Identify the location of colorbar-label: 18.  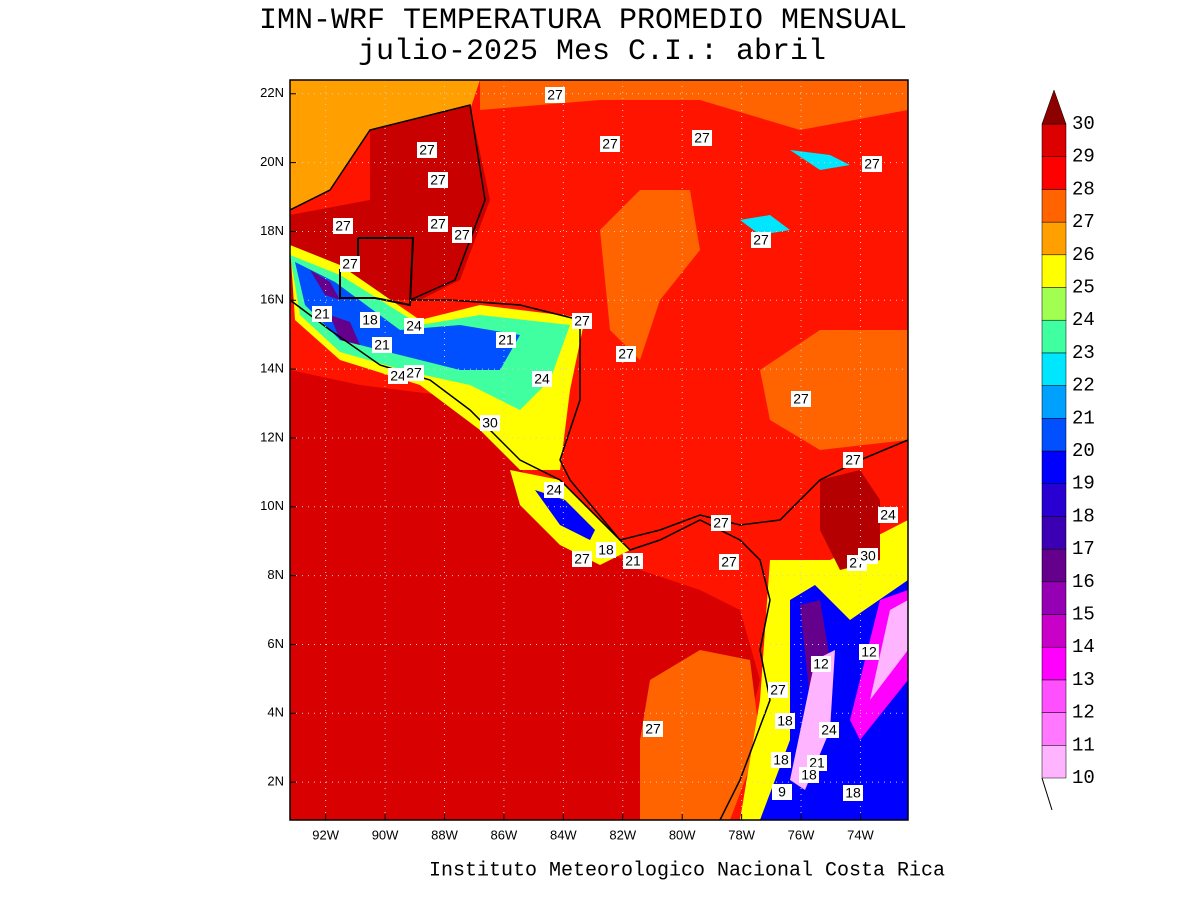
(1083, 516).